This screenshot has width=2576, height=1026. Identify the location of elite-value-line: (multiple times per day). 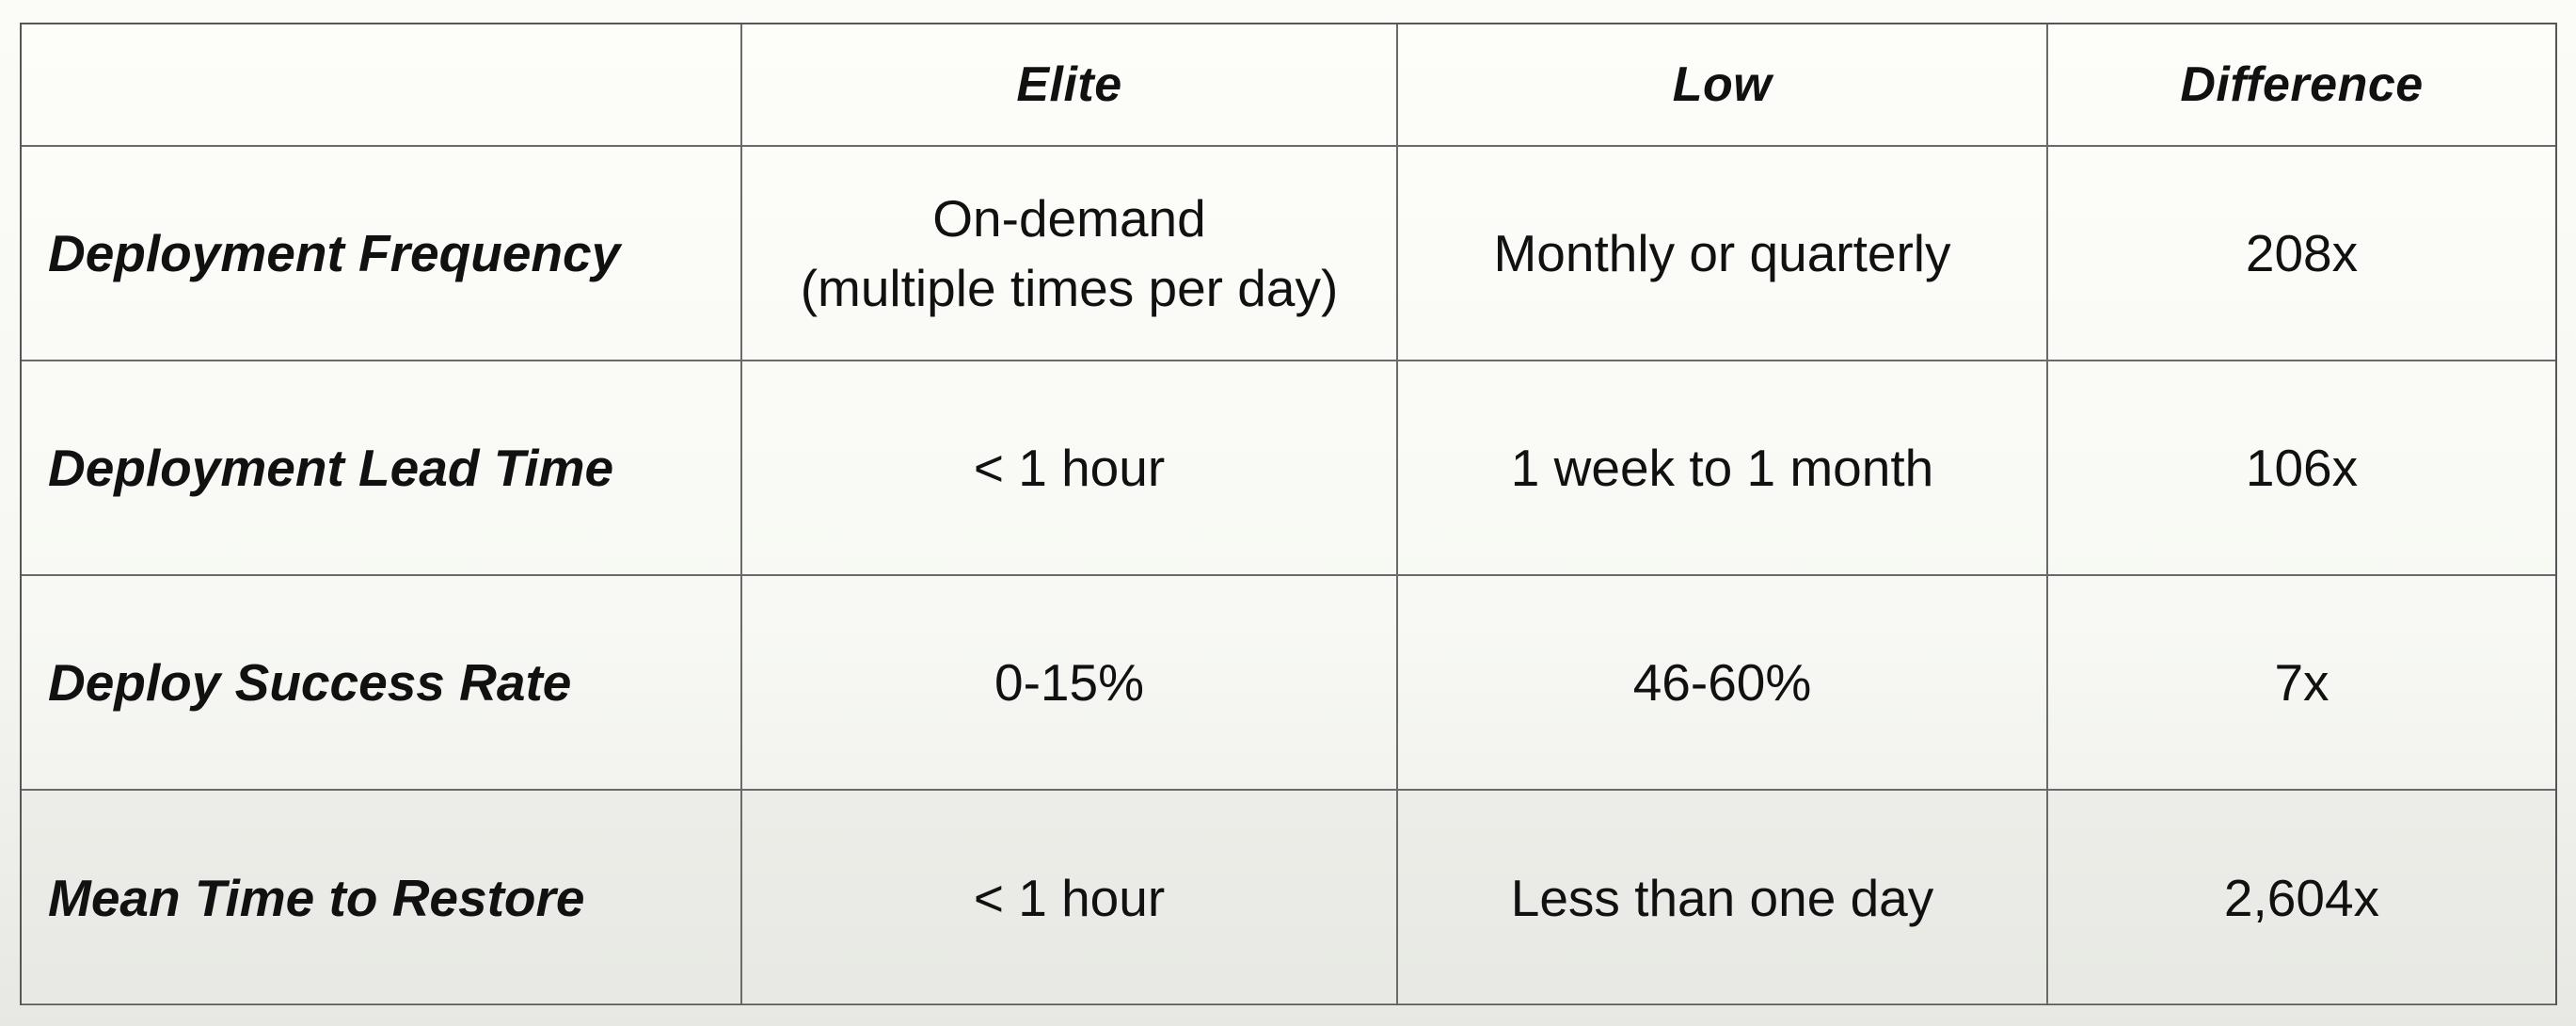
(1069, 288).